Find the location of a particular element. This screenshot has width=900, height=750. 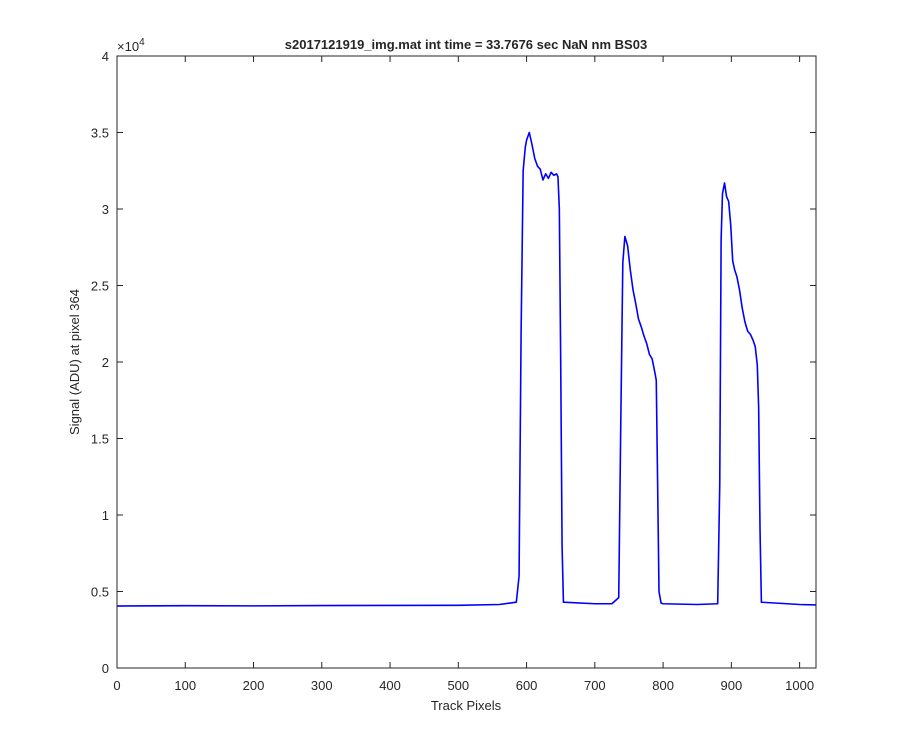

y-axis-exponent-base: ×10 is located at coordinates (128, 46).